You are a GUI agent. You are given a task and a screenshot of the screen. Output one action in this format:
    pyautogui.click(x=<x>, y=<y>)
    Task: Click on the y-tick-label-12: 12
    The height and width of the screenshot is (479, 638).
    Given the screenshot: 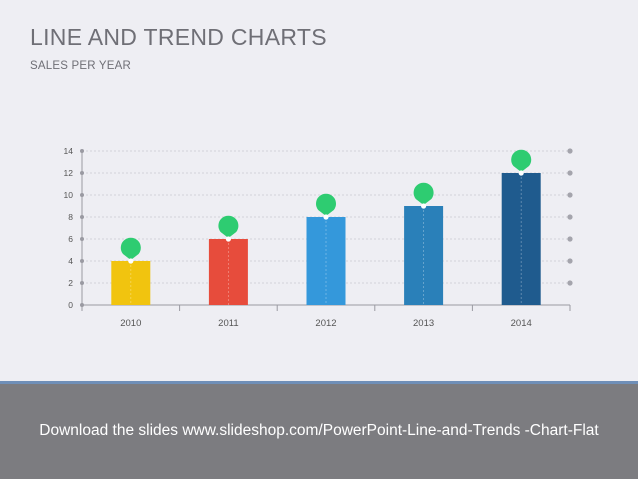 What is the action you would take?
    pyautogui.click(x=69, y=173)
    